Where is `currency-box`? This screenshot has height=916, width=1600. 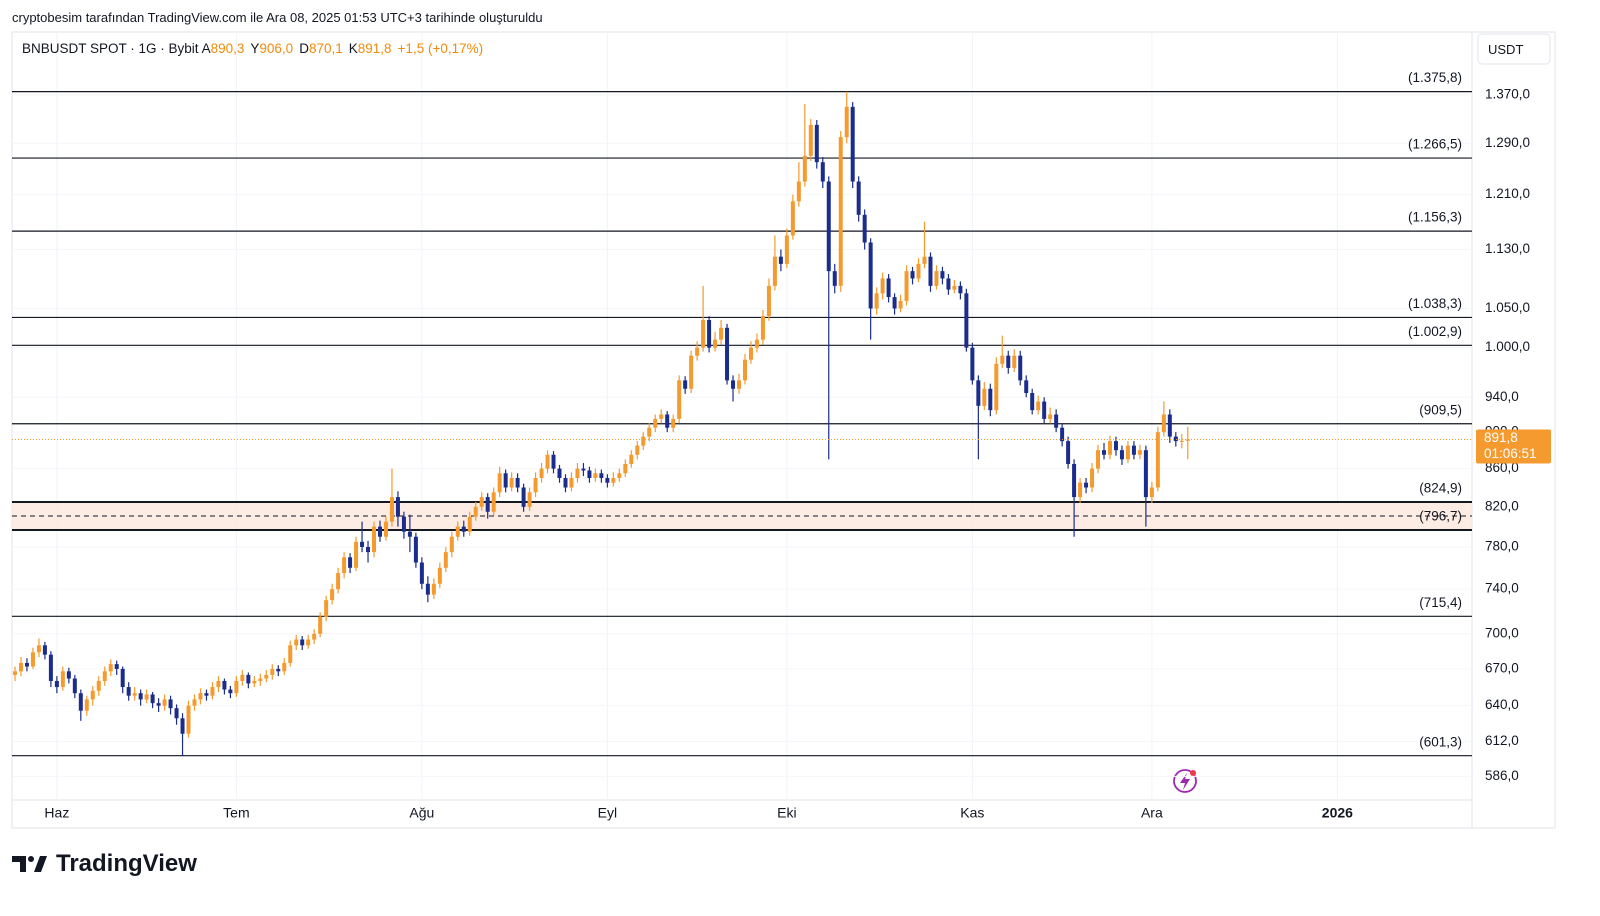
currency-box is located at coordinates (1514, 49).